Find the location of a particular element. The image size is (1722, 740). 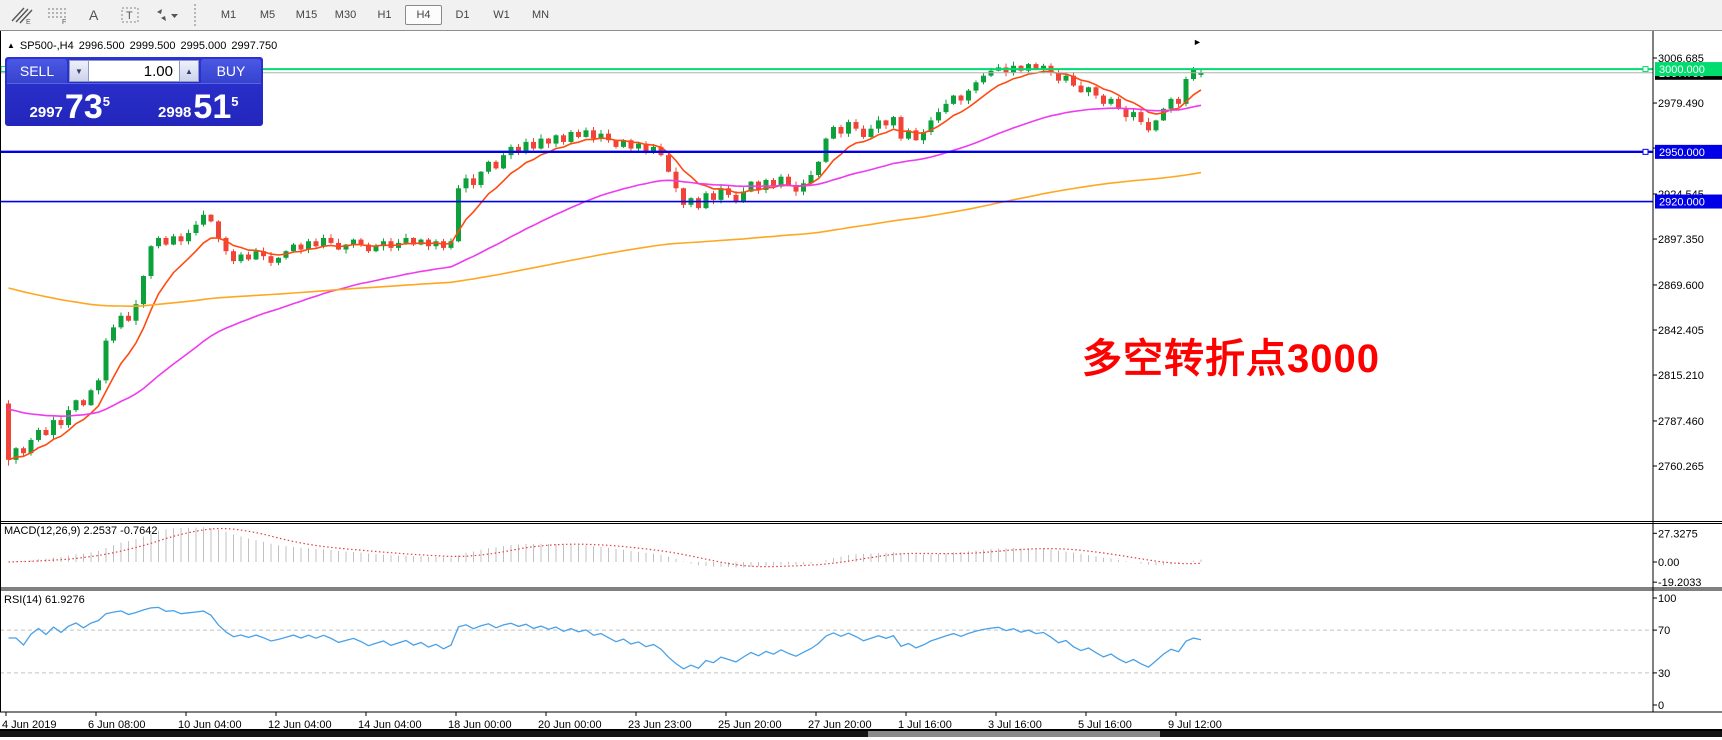

timeframe-button-H1: H1 is located at coordinates (384, 15).